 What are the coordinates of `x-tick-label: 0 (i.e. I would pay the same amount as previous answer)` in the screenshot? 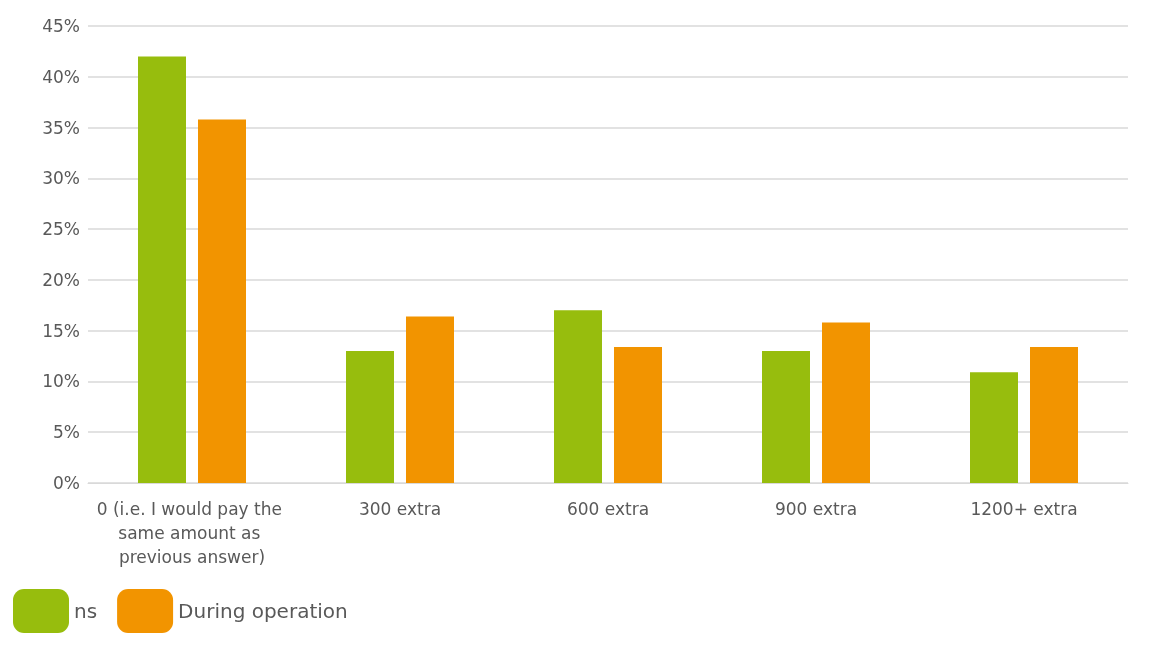 It's located at (192, 533).